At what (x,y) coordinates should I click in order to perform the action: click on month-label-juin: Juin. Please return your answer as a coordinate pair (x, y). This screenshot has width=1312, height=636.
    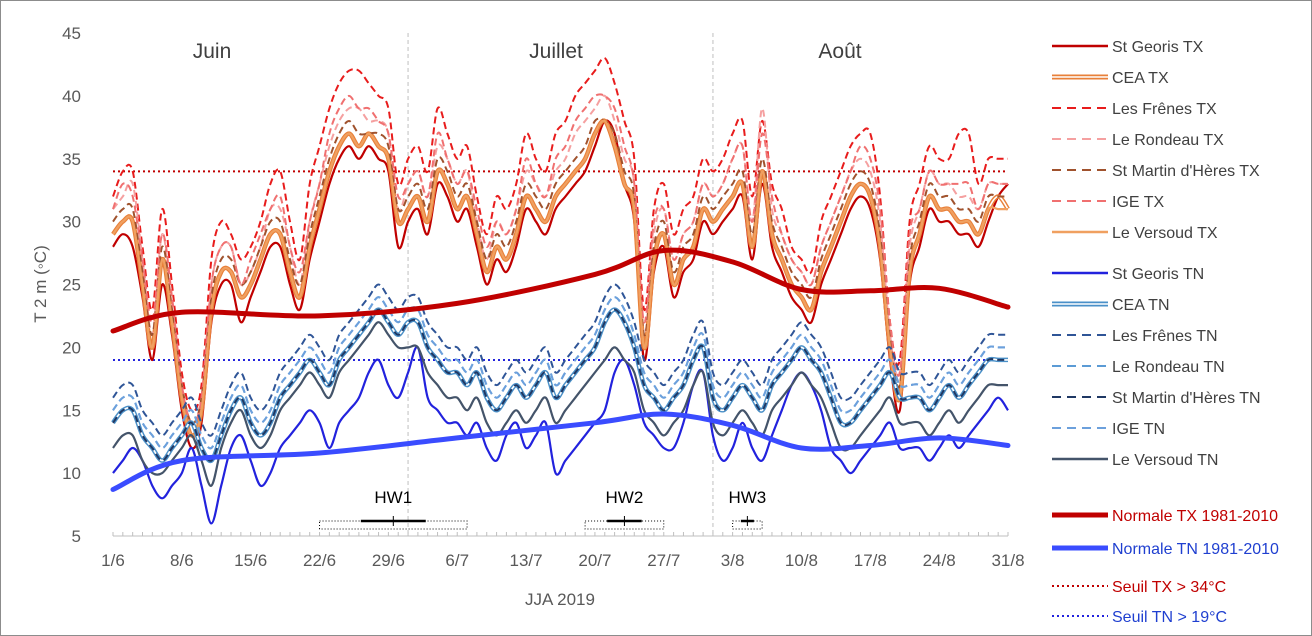
    Looking at the image, I should click on (212, 51).